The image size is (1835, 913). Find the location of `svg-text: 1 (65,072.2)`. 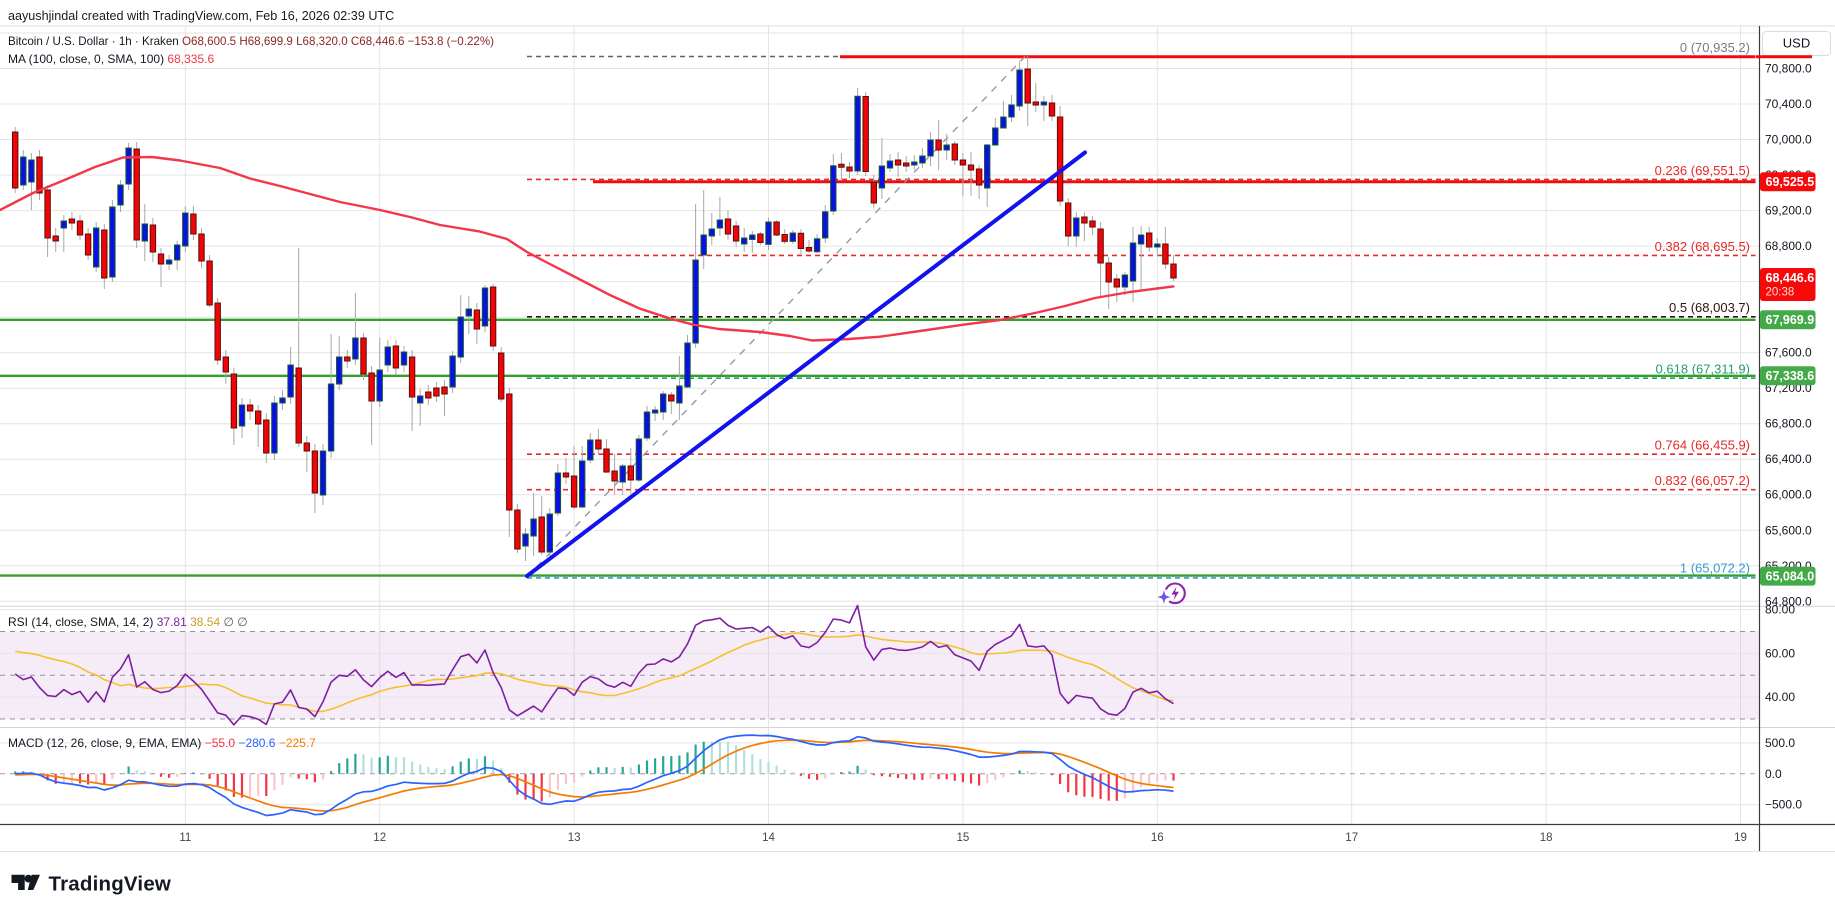

svg-text: 1 (65,072.2) is located at coordinates (1715, 568).